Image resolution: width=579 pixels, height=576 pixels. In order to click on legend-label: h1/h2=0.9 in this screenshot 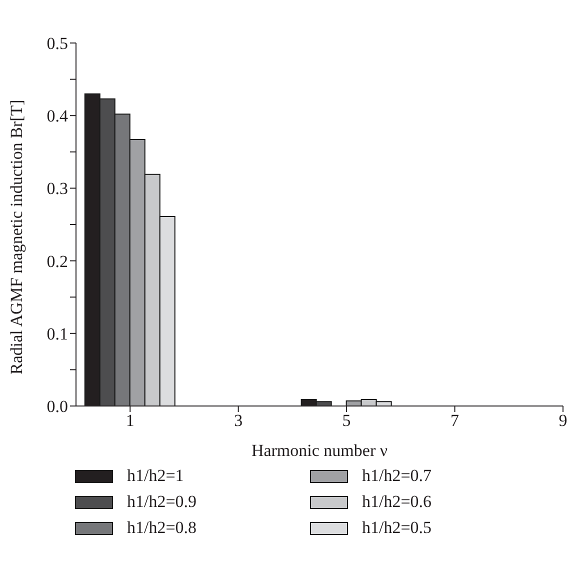, I will do `click(162, 502)`.